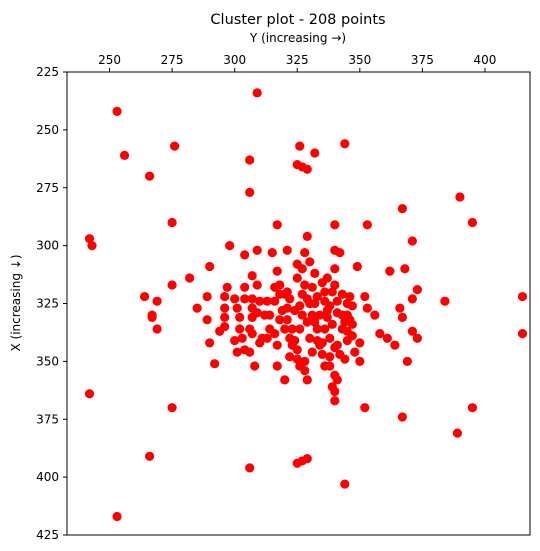 This screenshot has width=540, height=551. What do you see at coordinates (359, 60) in the screenshot?
I see `x-tick-label: 350` at bounding box center [359, 60].